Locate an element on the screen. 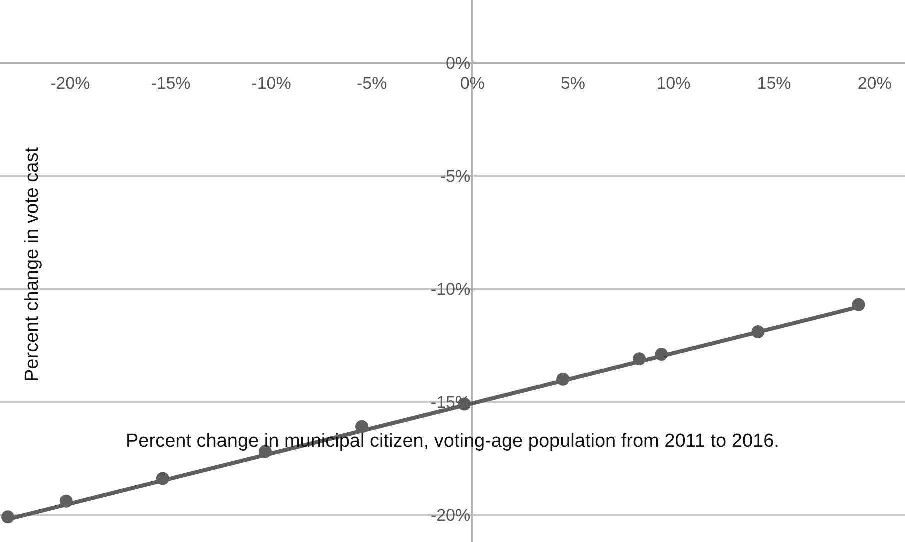 Image resolution: width=905 pixels, height=542 pixels. x-tick-label: 15% is located at coordinates (774, 84).